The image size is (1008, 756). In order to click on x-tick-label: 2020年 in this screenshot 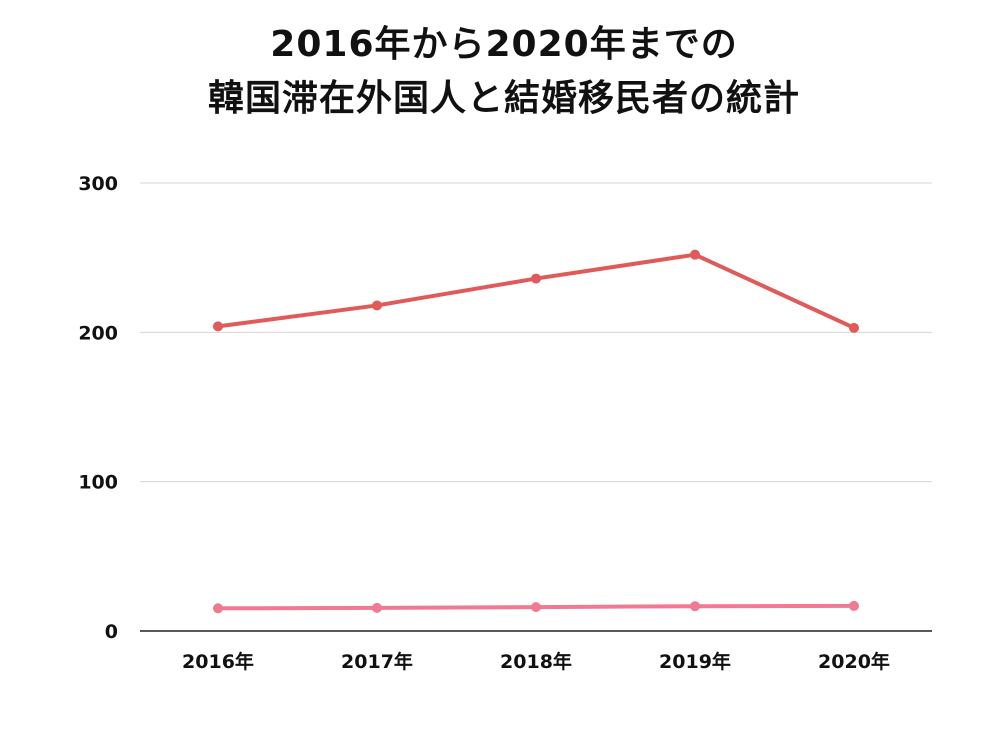, I will do `click(854, 661)`.